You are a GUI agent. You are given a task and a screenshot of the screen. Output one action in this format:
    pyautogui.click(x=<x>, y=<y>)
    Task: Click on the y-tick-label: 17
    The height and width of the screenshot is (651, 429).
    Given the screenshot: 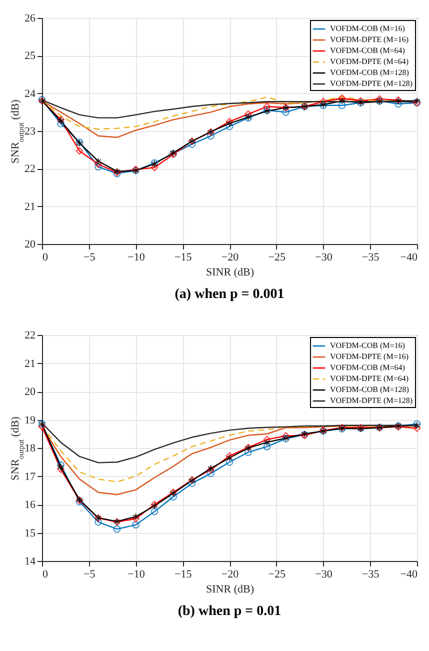 What is the action you would take?
    pyautogui.click(x=30, y=476)
    